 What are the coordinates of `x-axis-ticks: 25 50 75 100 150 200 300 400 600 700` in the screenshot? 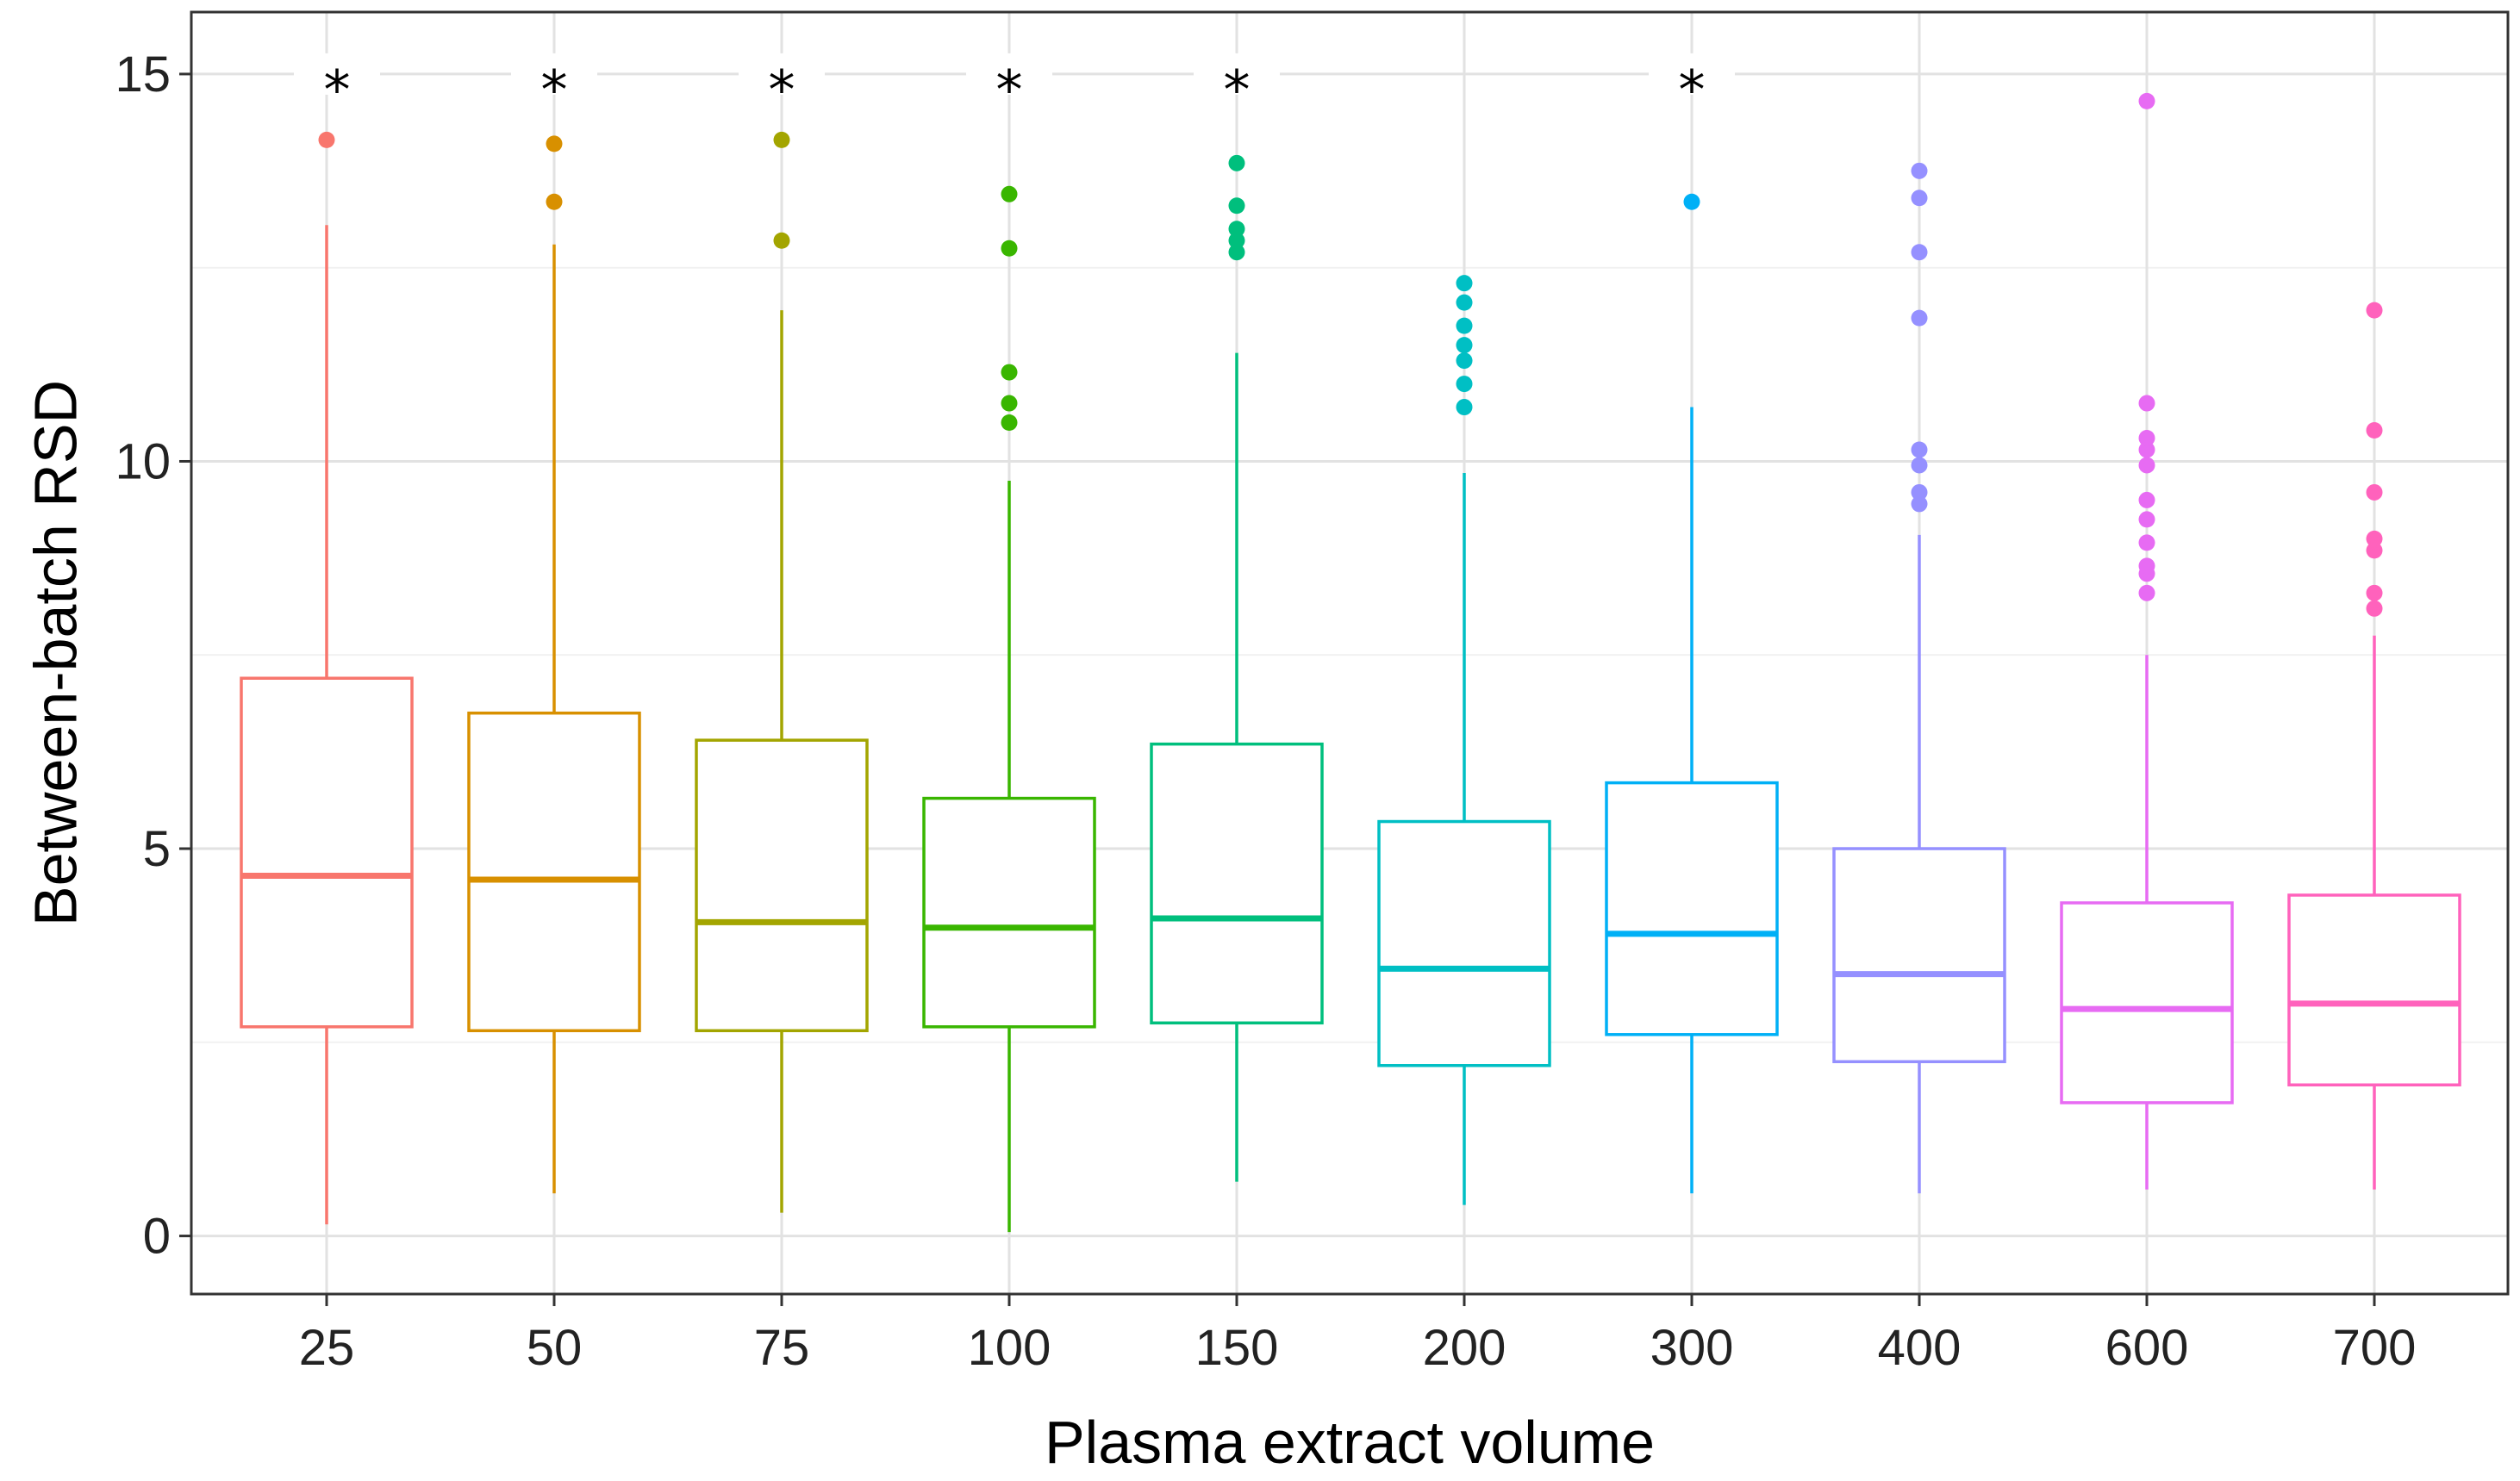 It's located at (1358, 1335).